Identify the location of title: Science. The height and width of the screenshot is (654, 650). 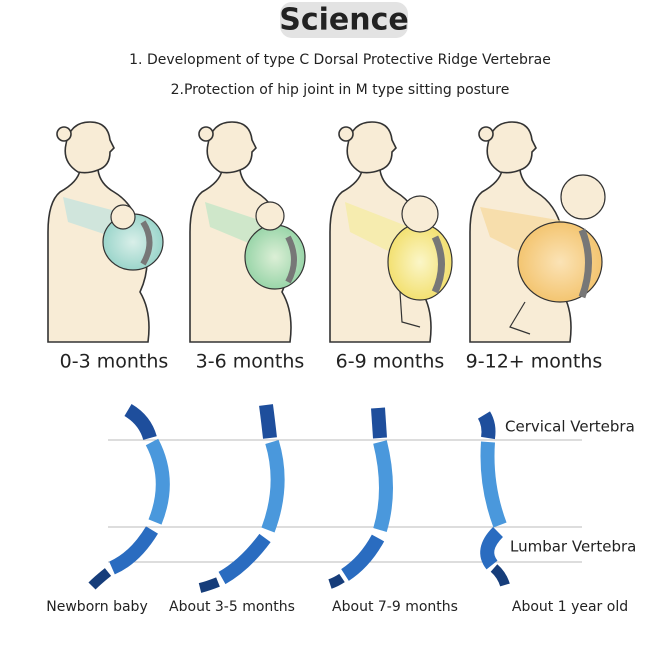
(344, 20).